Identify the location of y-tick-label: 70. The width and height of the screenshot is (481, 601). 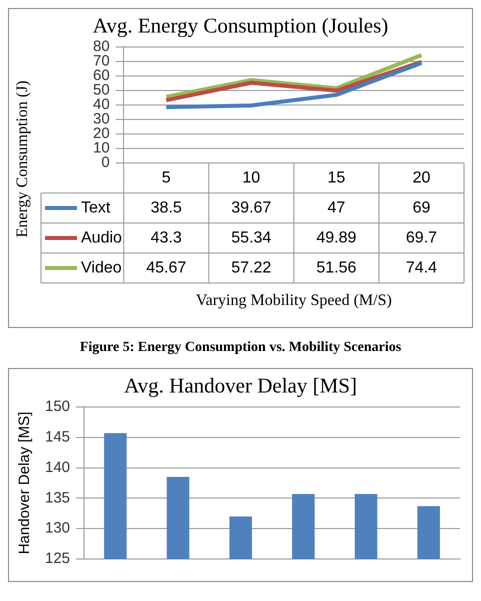
(101, 61).